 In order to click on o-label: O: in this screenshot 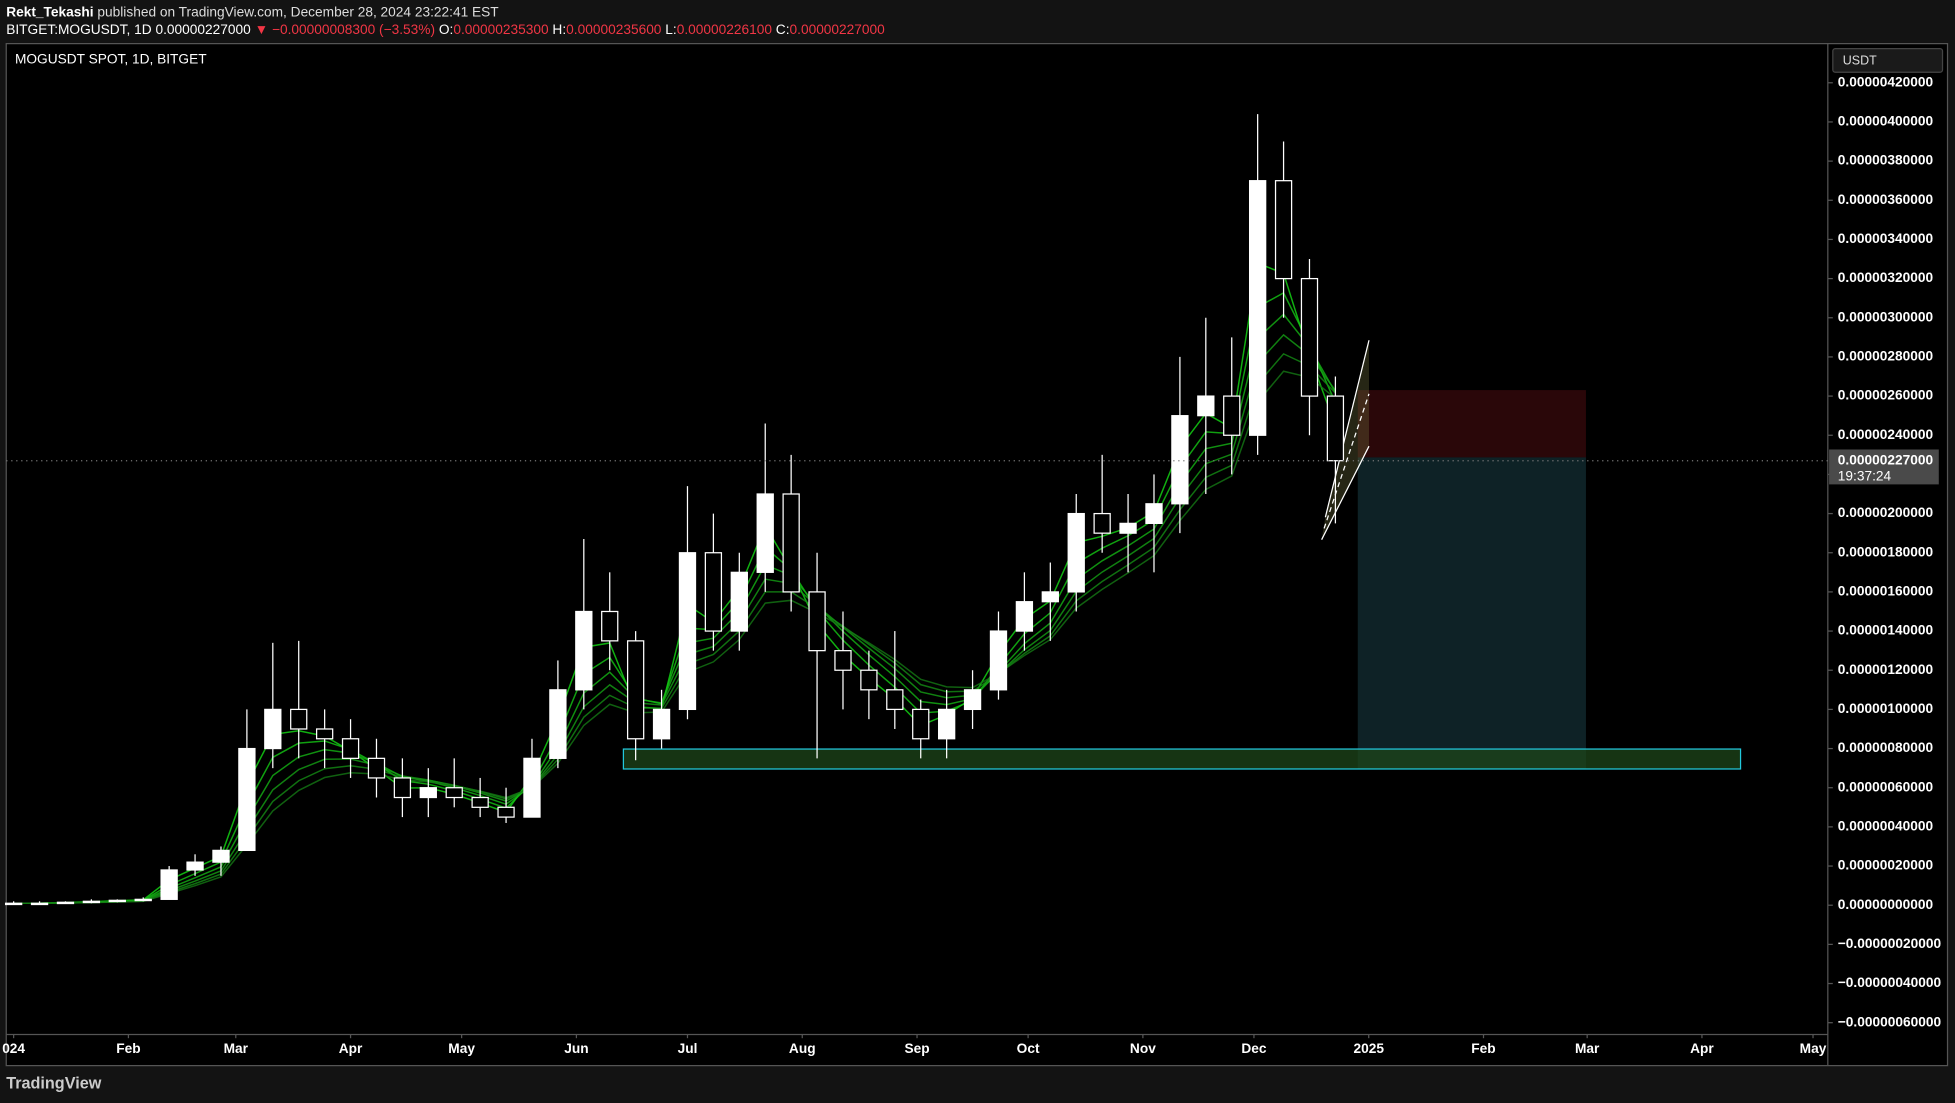, I will do `click(446, 29)`.